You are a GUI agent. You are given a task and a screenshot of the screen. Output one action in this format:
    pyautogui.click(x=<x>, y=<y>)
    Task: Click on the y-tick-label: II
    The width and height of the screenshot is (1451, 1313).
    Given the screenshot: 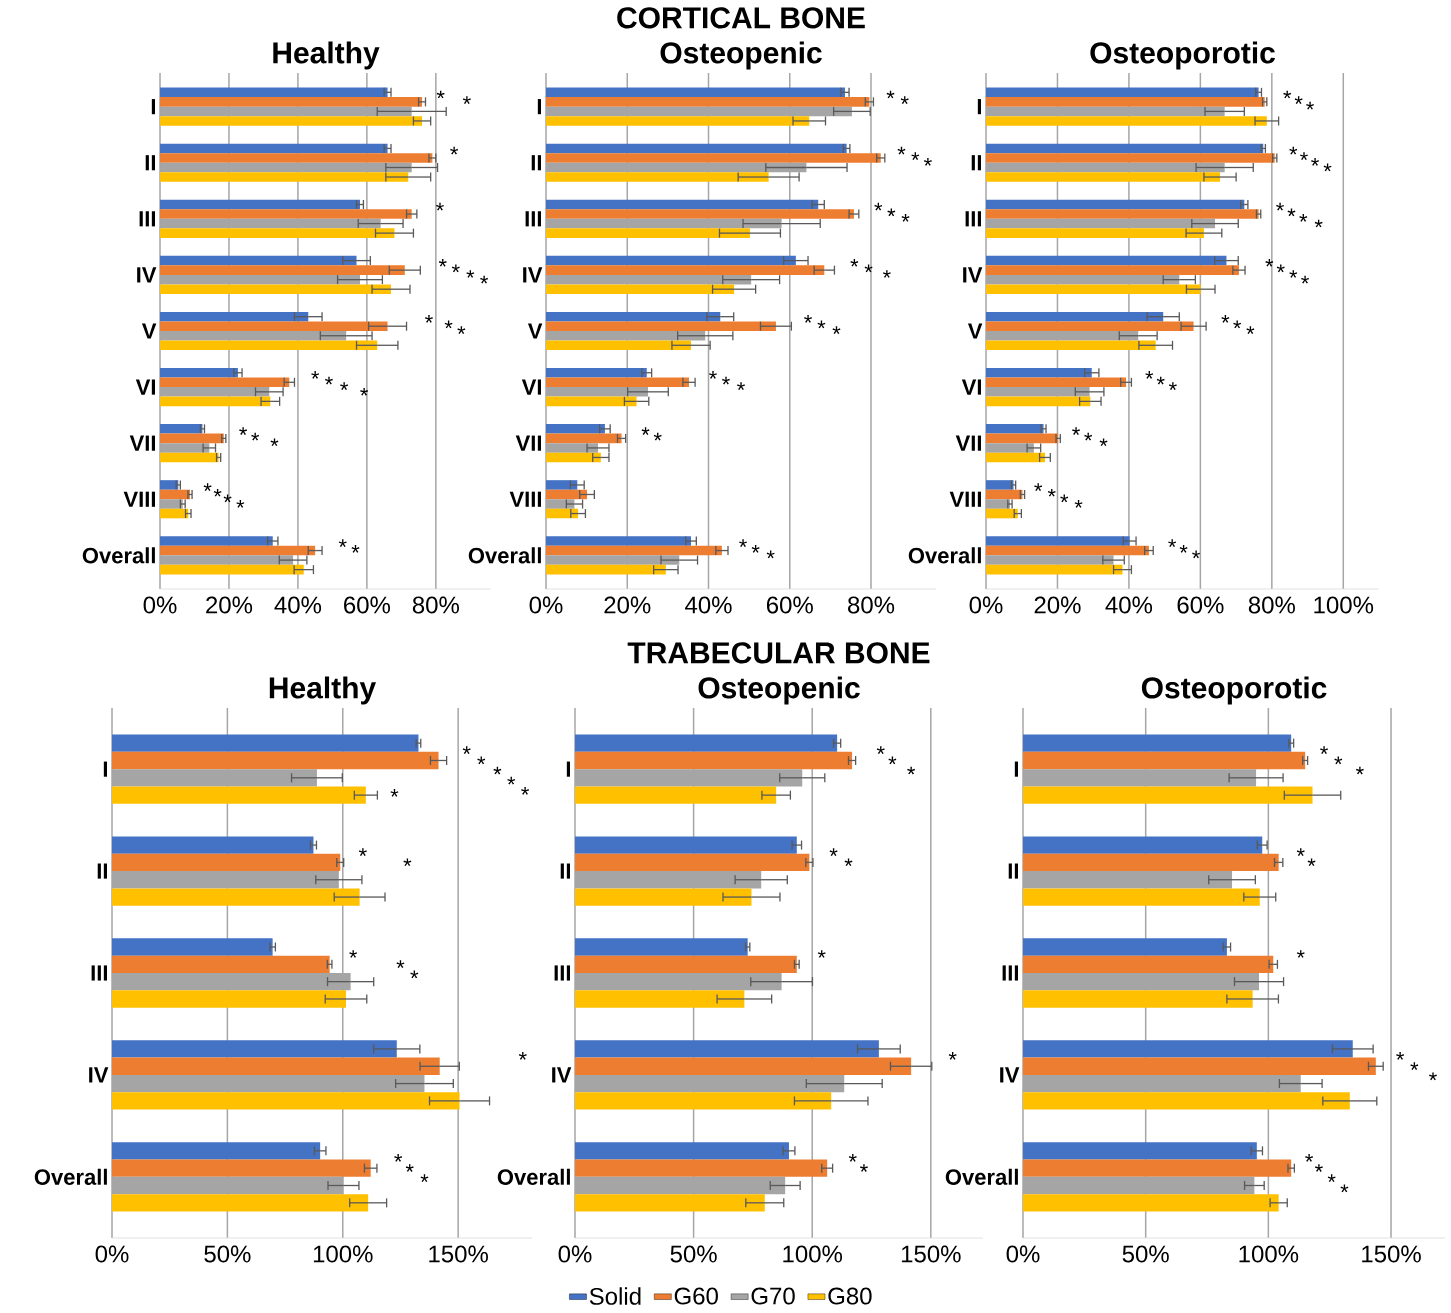 What is the action you would take?
    pyautogui.click(x=102, y=871)
    